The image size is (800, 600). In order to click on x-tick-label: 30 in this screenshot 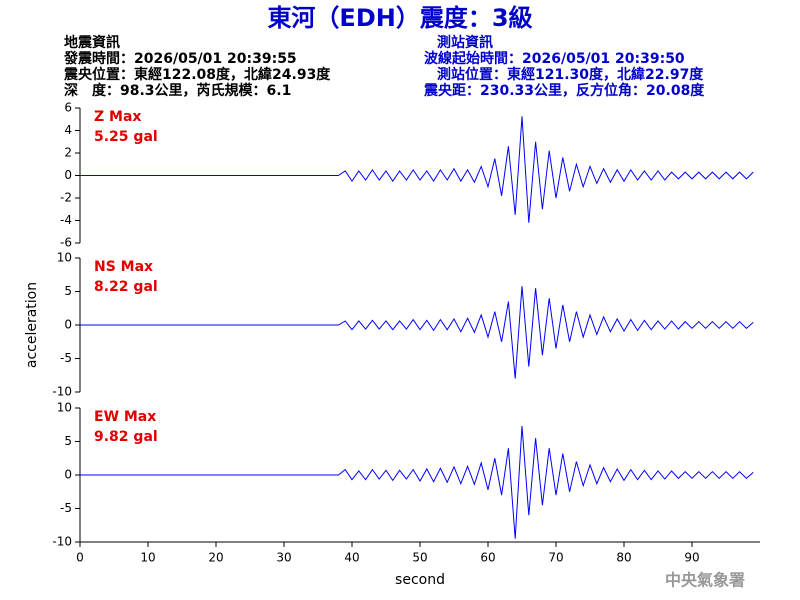, I will do `click(283, 558)`.